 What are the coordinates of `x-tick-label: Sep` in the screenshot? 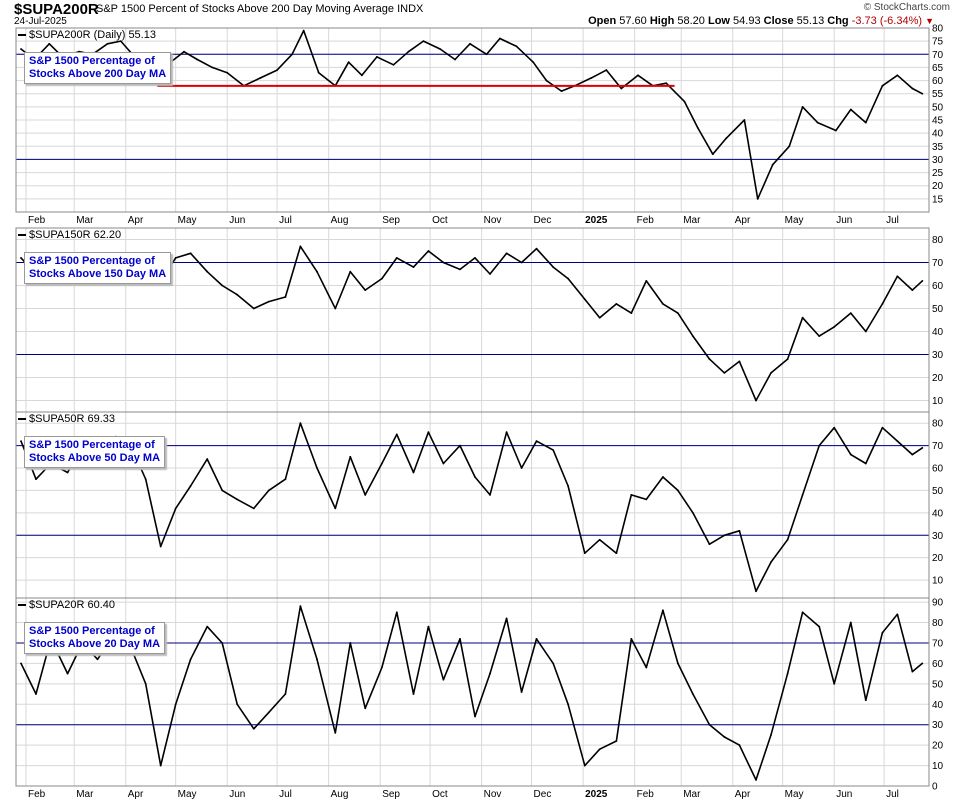 It's located at (391, 220).